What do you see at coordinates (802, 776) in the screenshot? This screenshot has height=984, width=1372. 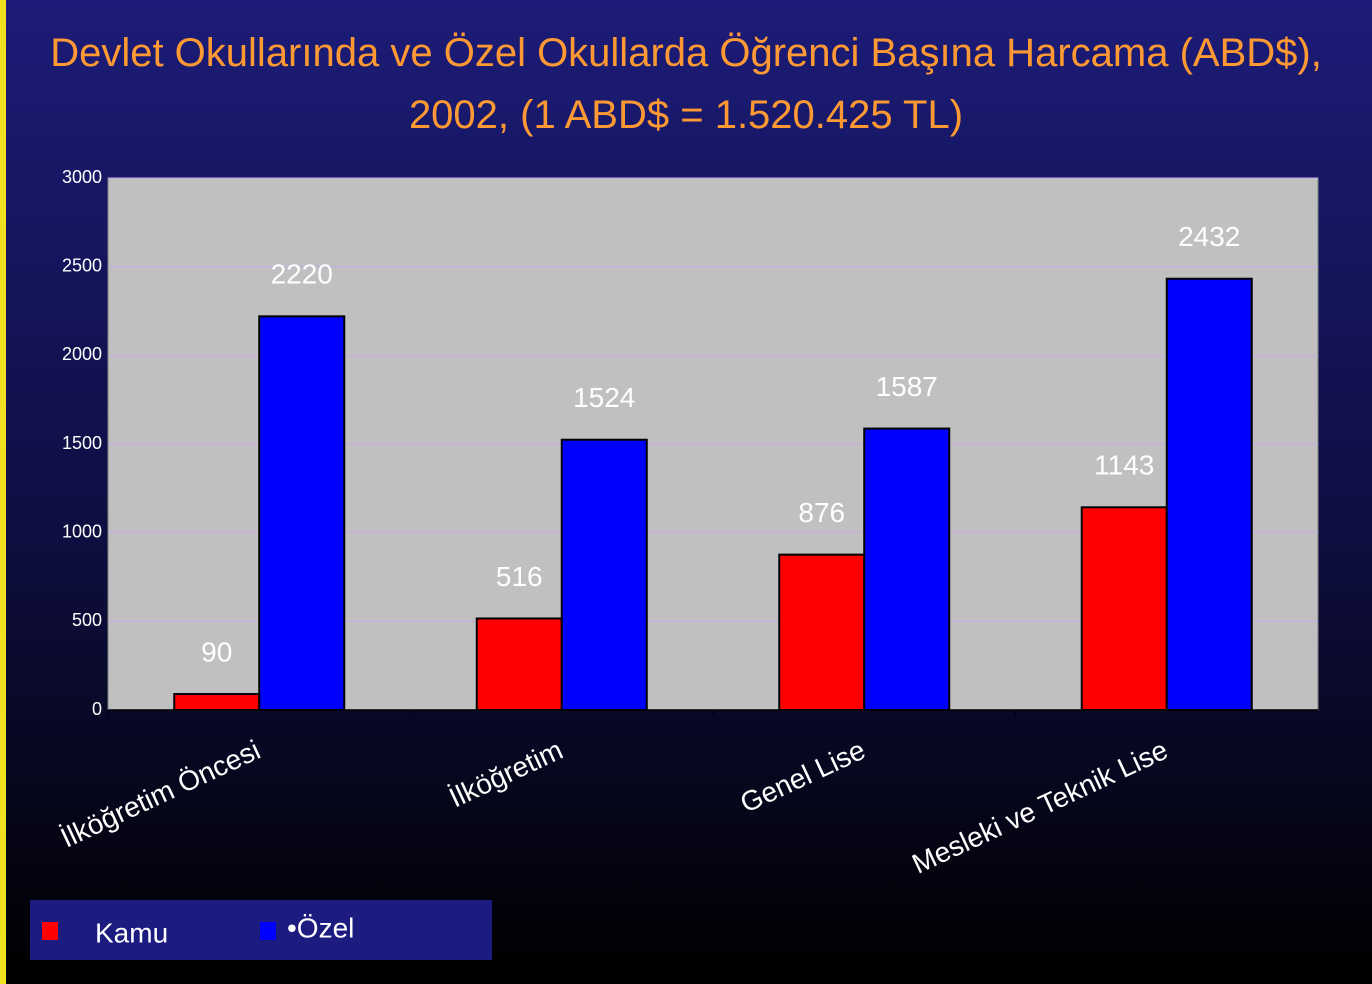 I see `x-tick-label: Genel Lise` at bounding box center [802, 776].